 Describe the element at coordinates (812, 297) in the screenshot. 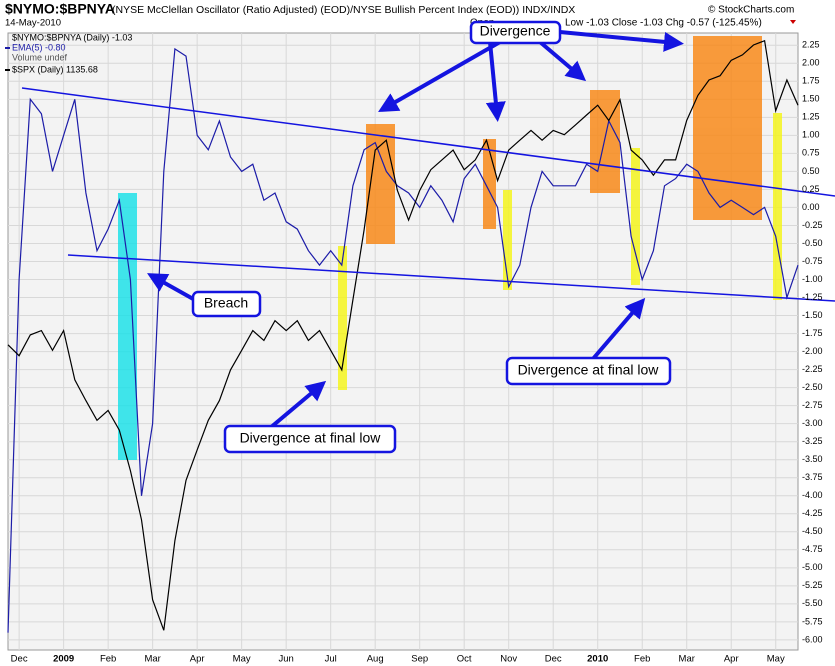

I see `y-tick-label: -1.25` at that location.